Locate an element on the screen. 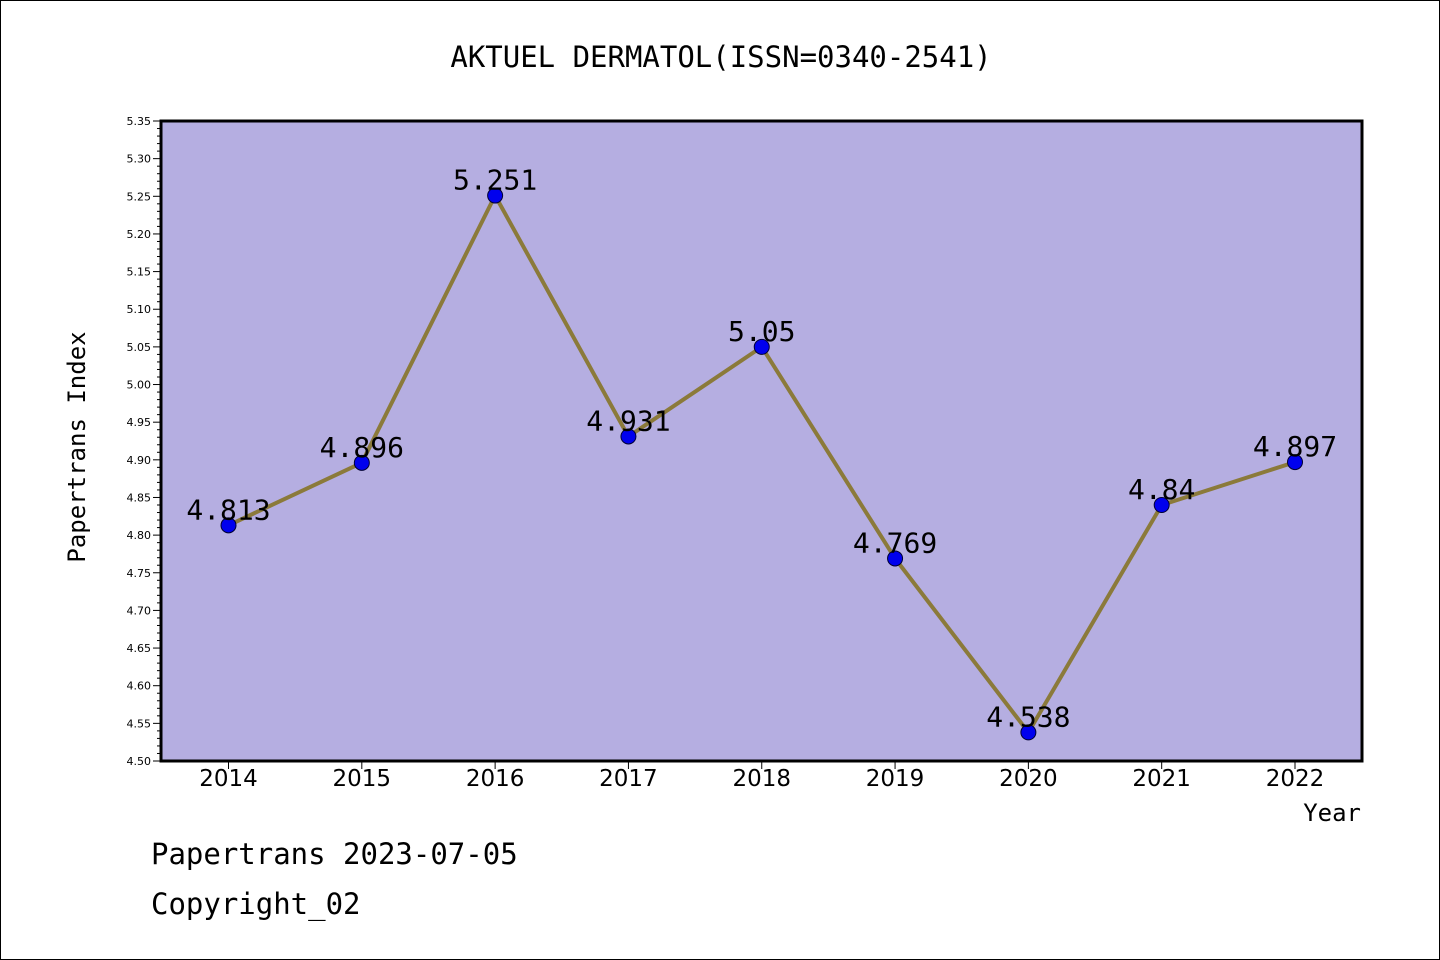  y-tick-label: 4.85 is located at coordinates (139, 497).